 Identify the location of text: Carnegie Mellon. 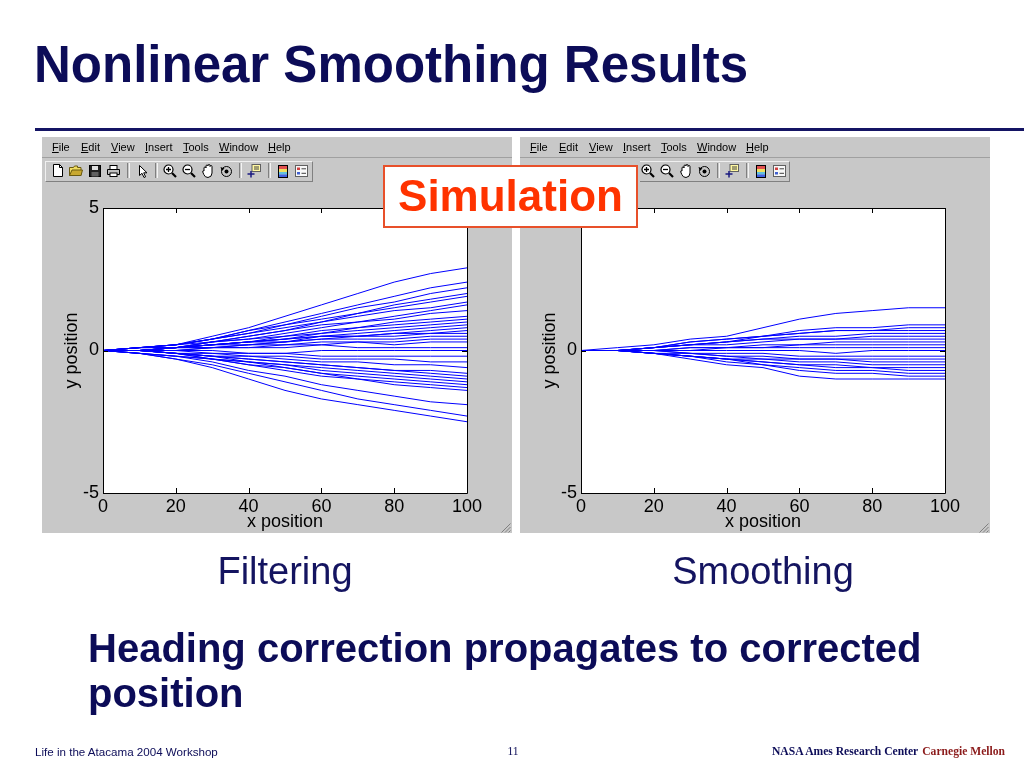
(963, 751).